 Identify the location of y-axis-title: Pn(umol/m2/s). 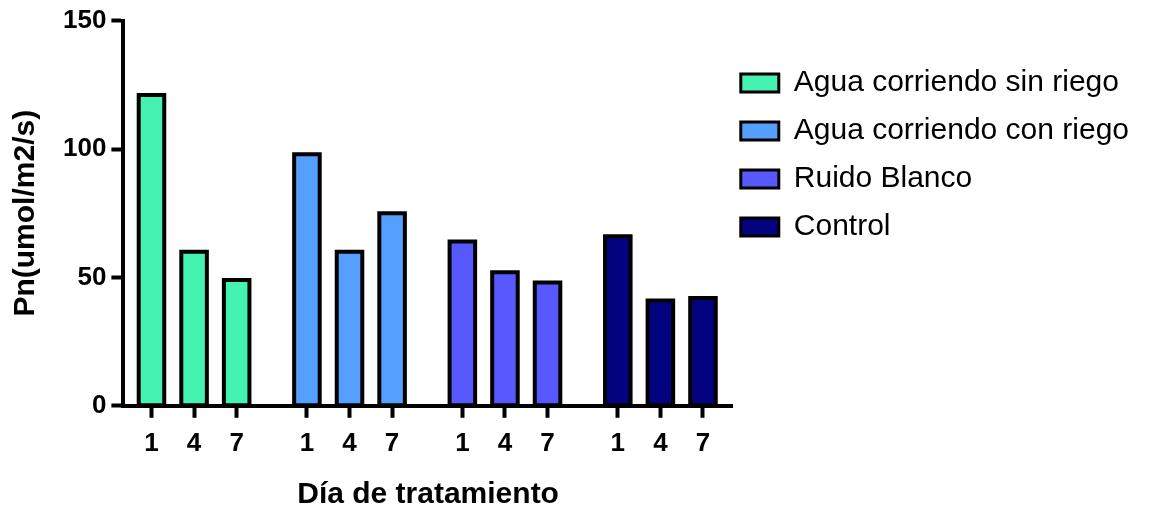
(24, 213).